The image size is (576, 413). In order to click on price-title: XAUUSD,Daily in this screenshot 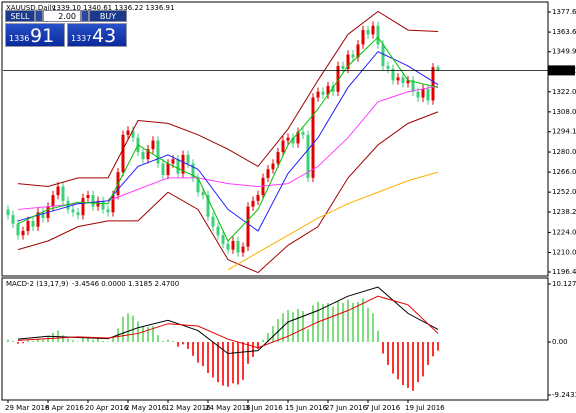, I will do `click(31, 8)`.